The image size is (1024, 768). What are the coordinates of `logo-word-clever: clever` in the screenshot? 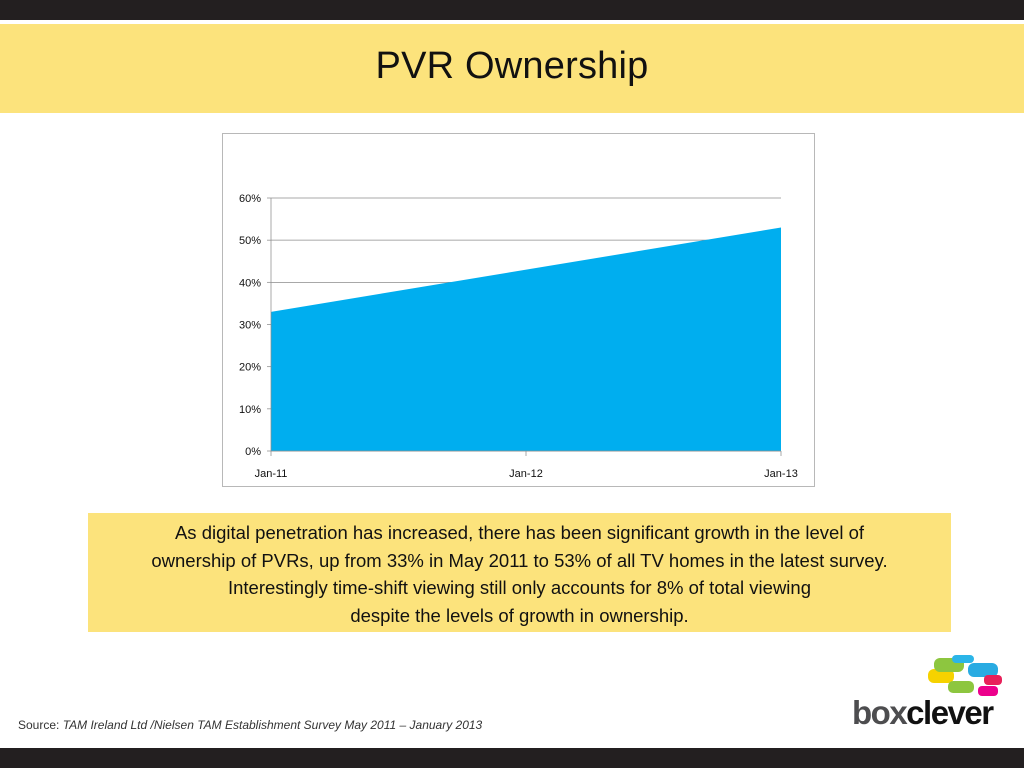 It's located at (950, 712).